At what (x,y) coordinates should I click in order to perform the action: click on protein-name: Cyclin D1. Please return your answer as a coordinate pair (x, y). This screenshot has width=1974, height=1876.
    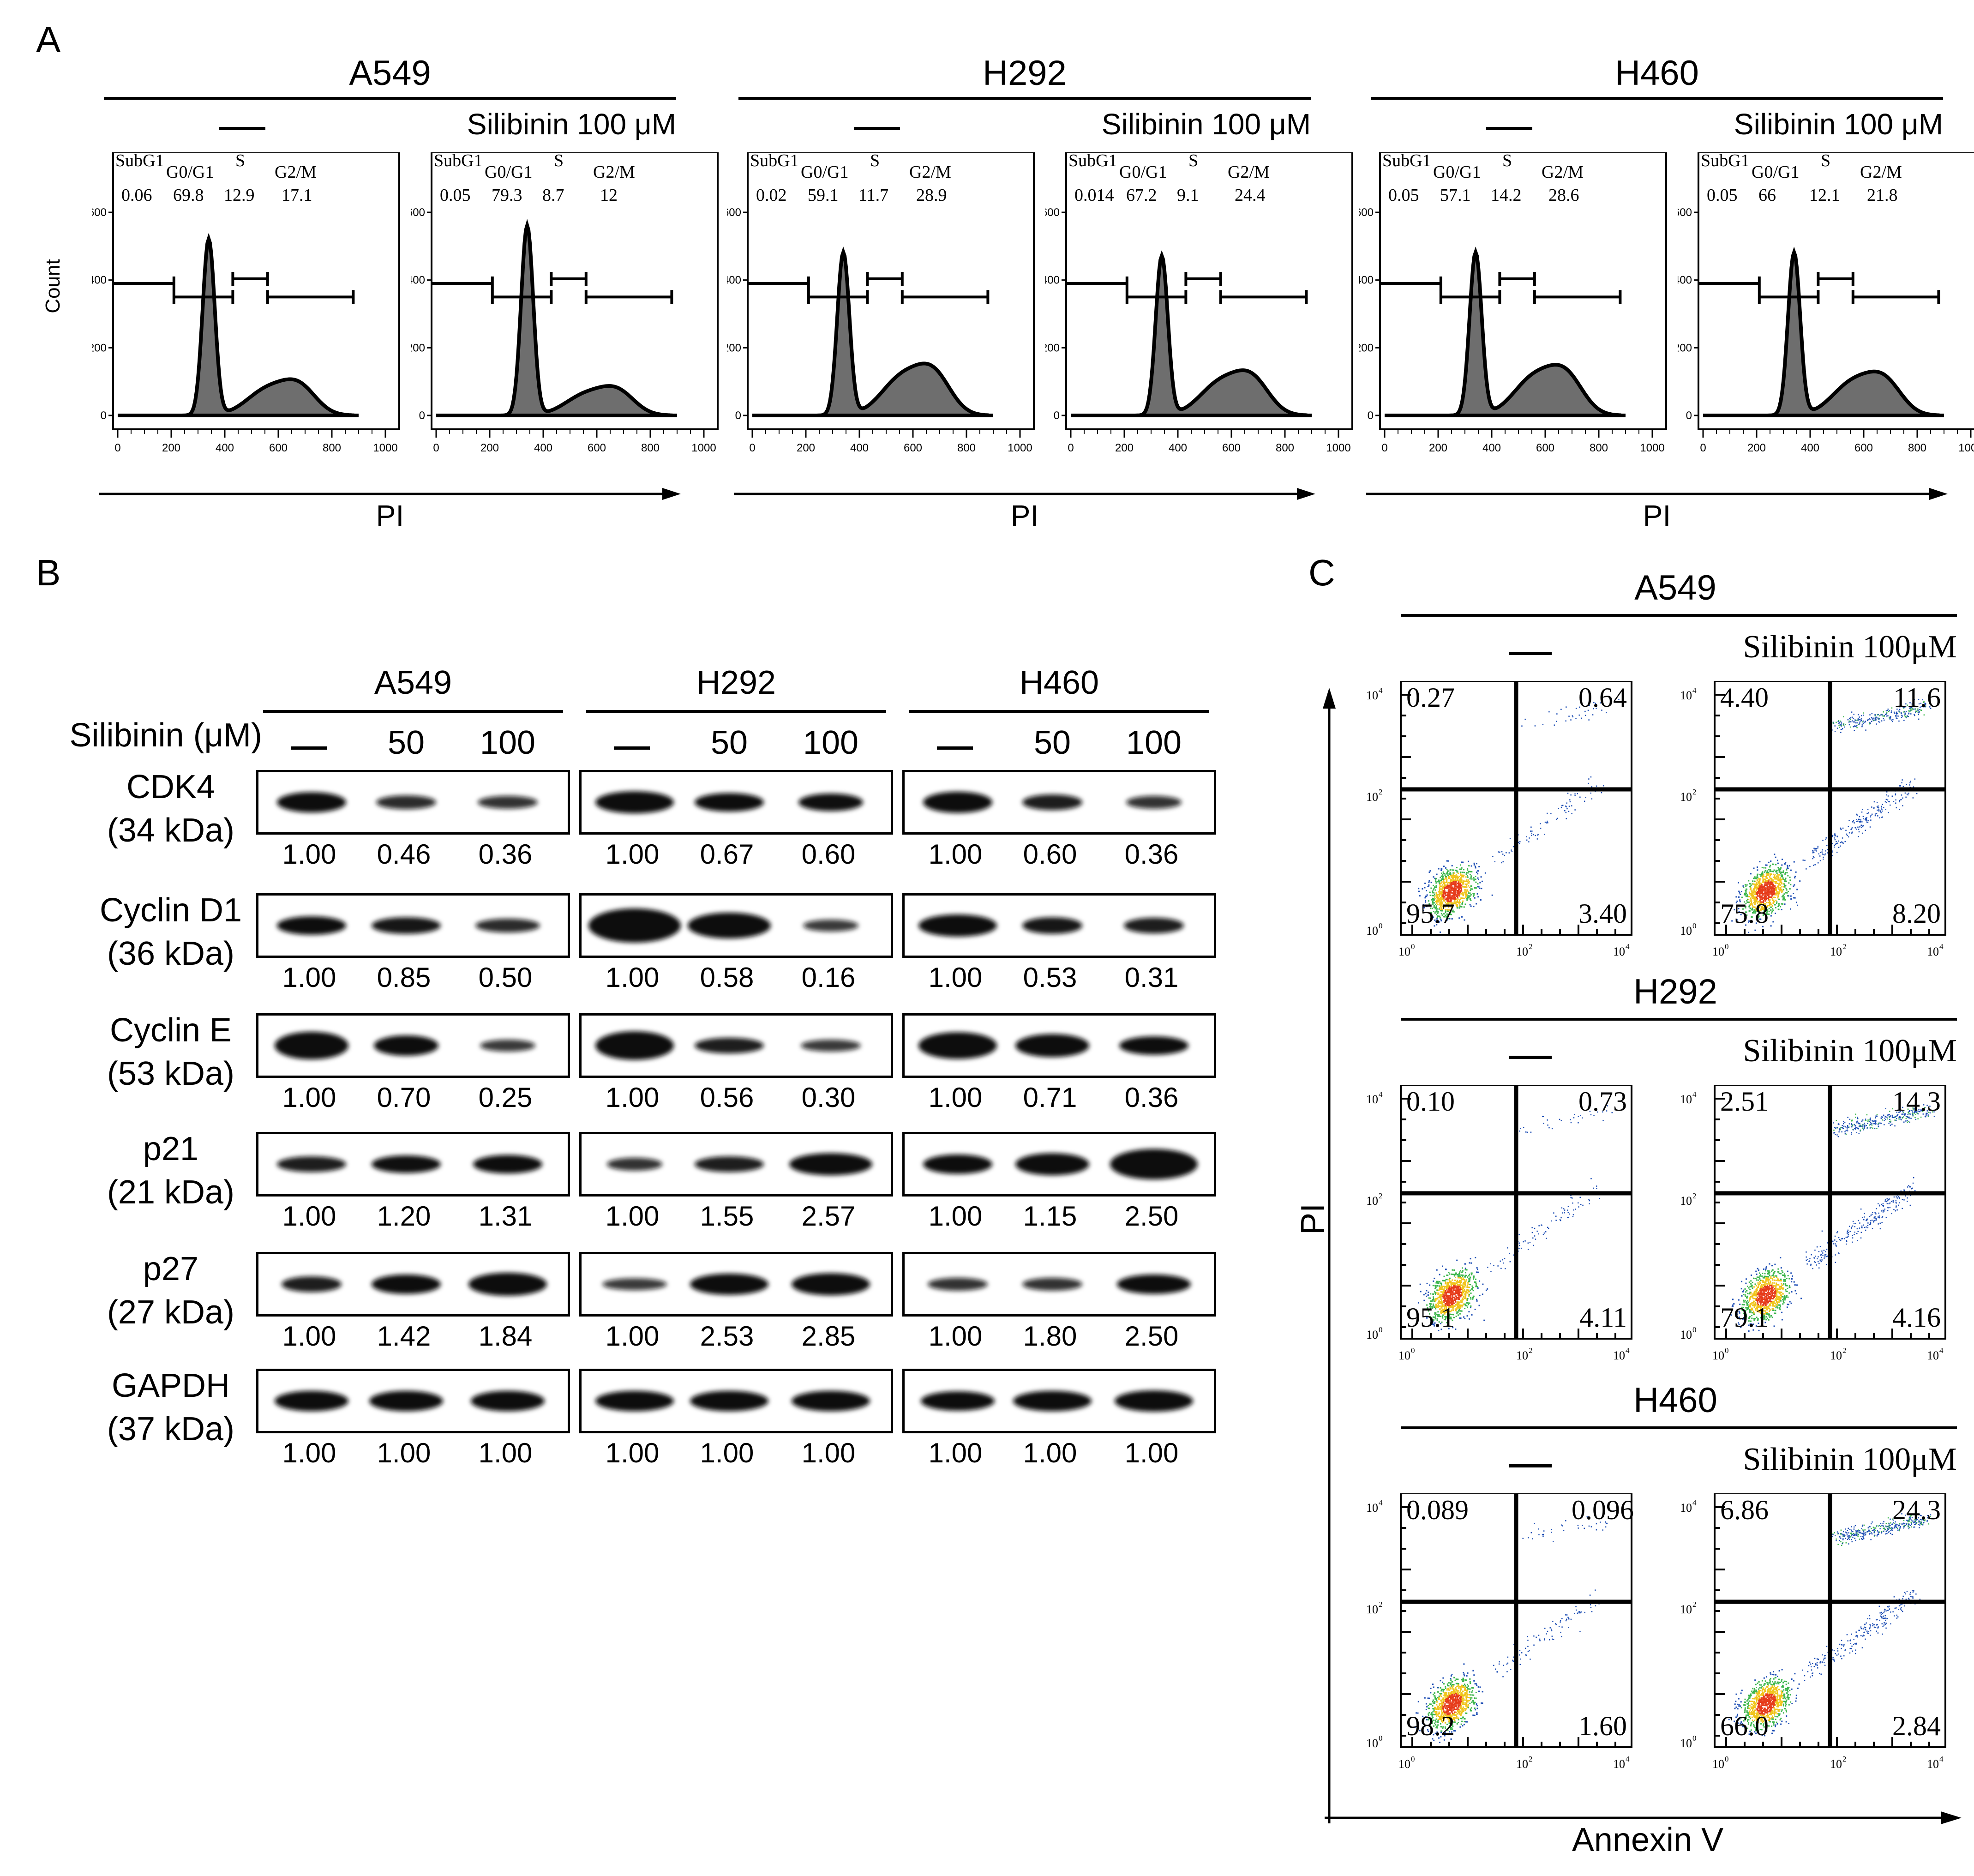
    Looking at the image, I should click on (170, 910).